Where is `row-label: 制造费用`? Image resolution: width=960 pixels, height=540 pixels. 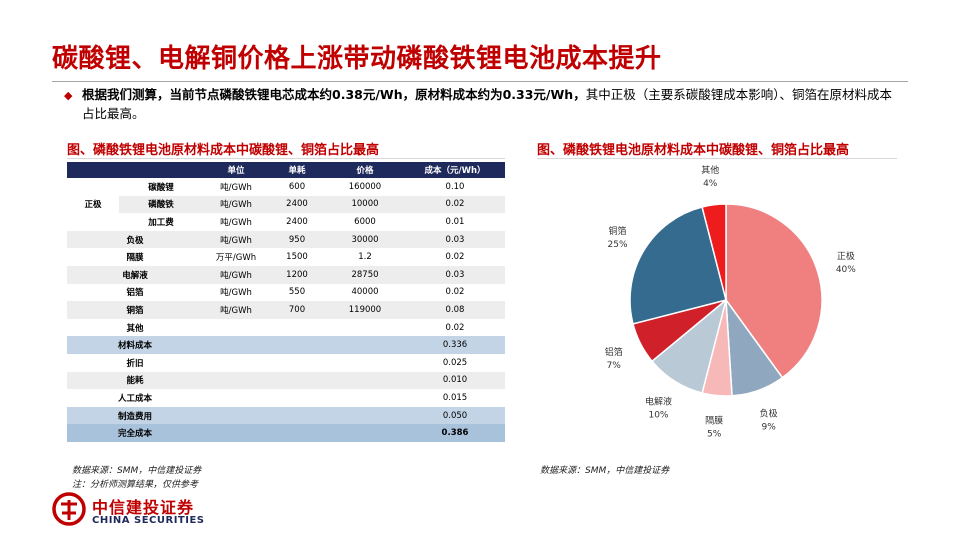 row-label: 制造费用 is located at coordinates (135, 415).